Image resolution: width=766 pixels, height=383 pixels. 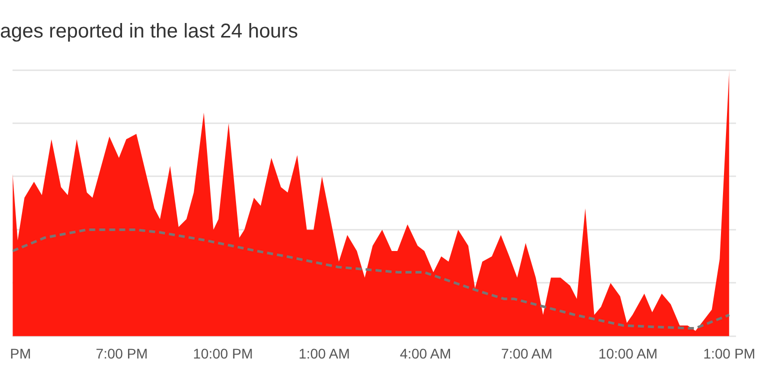 What do you see at coordinates (149, 31) in the screenshot?
I see `chart-title: ages reported in the last 24 hours` at bounding box center [149, 31].